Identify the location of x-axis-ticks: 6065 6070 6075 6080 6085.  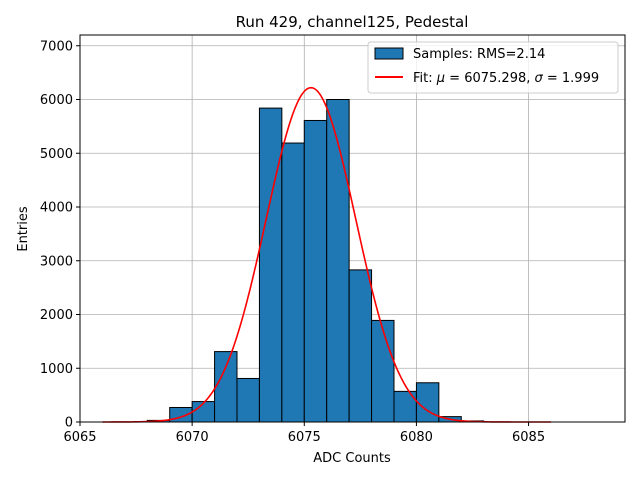
(304, 433).